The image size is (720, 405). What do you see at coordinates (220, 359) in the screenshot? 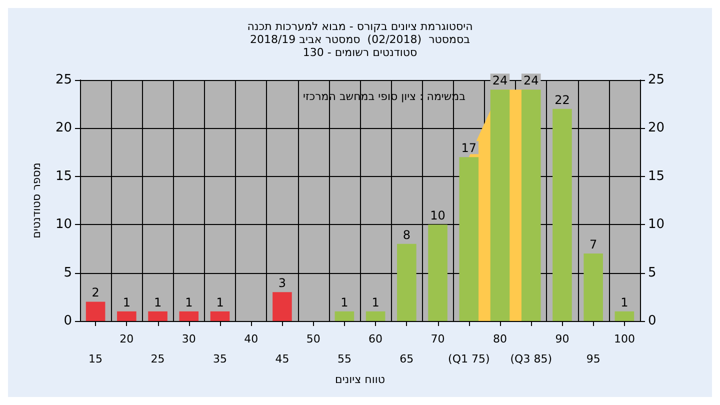
I see `x-tick-label: 35` at bounding box center [220, 359].